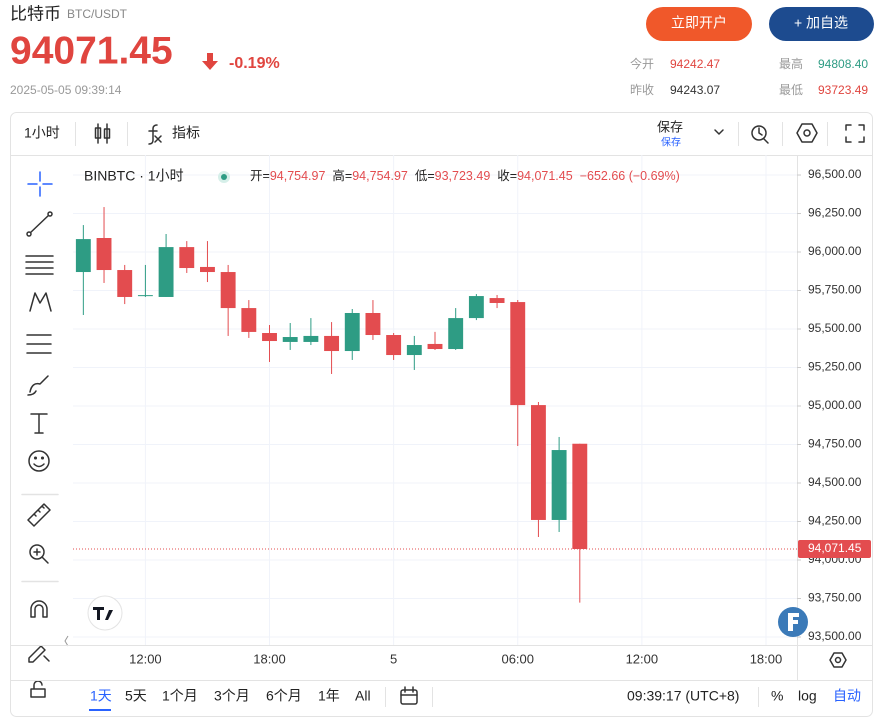  I want to click on text-tool, so click(39, 423).